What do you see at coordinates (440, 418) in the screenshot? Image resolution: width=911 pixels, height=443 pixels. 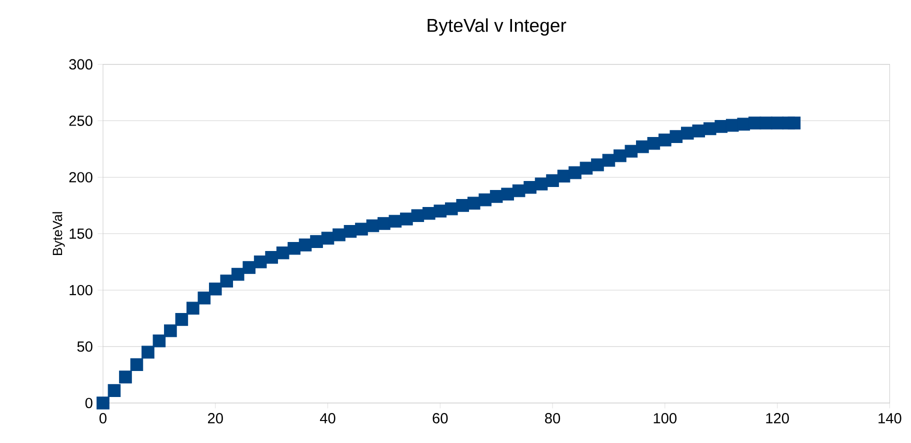 I see `x-tick-label: 60` at bounding box center [440, 418].